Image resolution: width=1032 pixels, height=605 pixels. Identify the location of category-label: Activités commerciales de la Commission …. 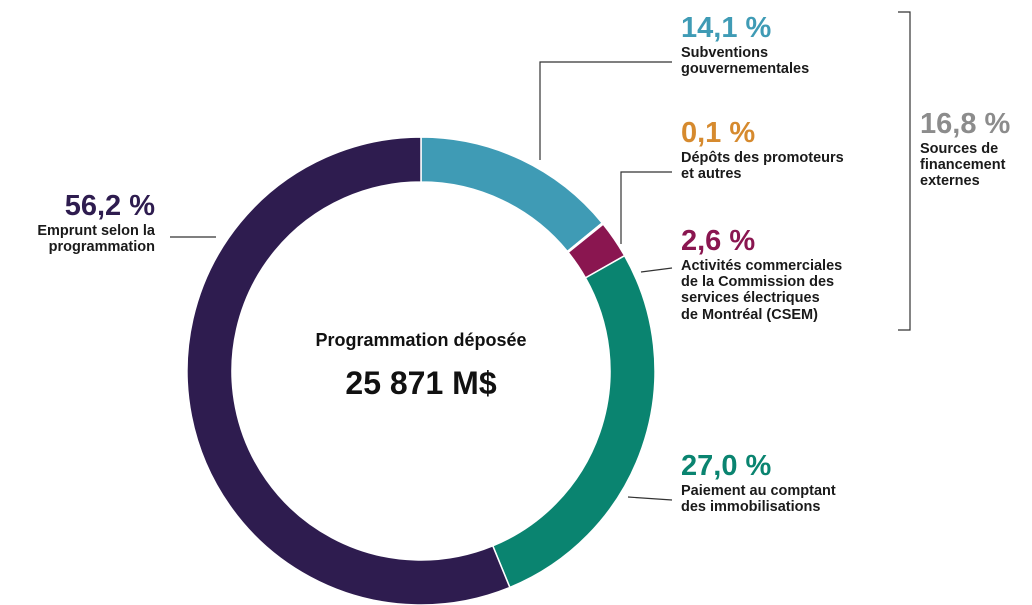
(762, 290).